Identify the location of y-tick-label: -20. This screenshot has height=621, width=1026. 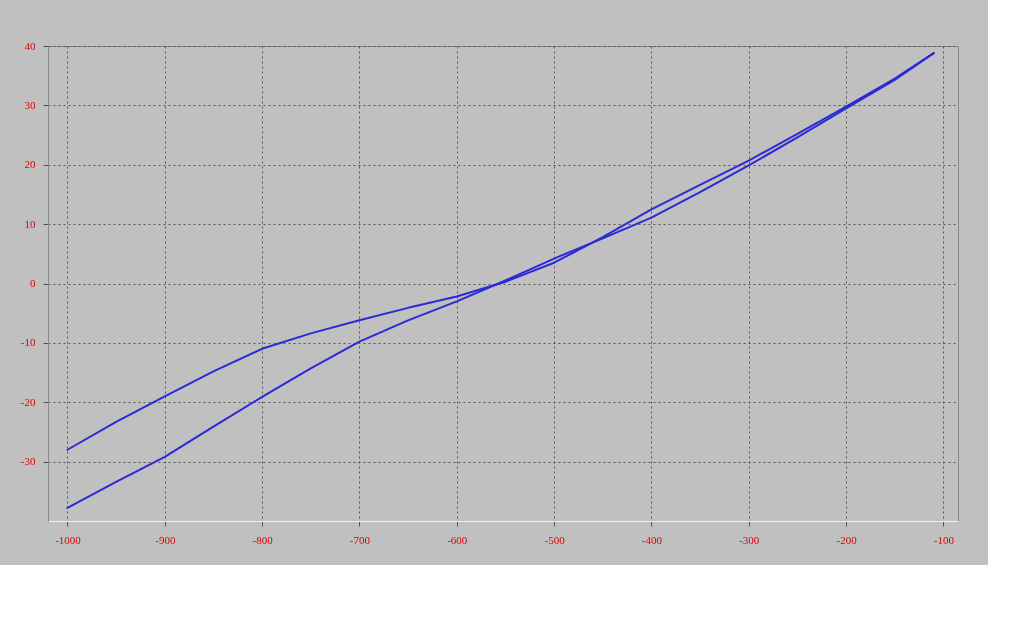
(28, 401).